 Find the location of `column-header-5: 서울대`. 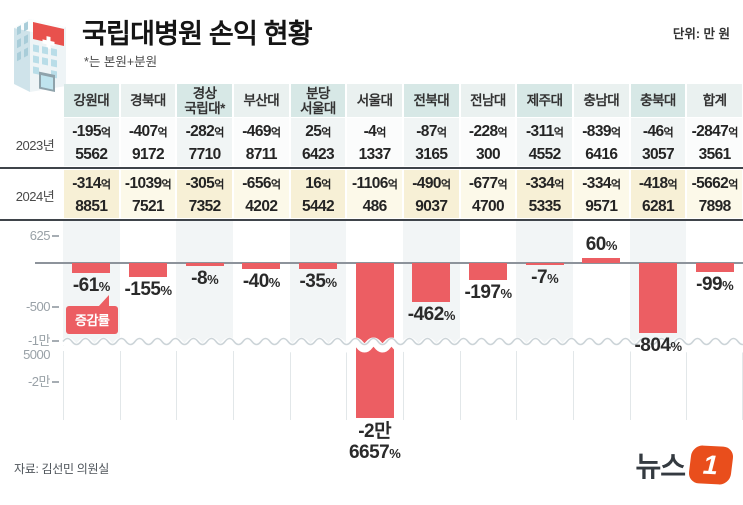

column-header-5: 서울대 is located at coordinates (374, 100).